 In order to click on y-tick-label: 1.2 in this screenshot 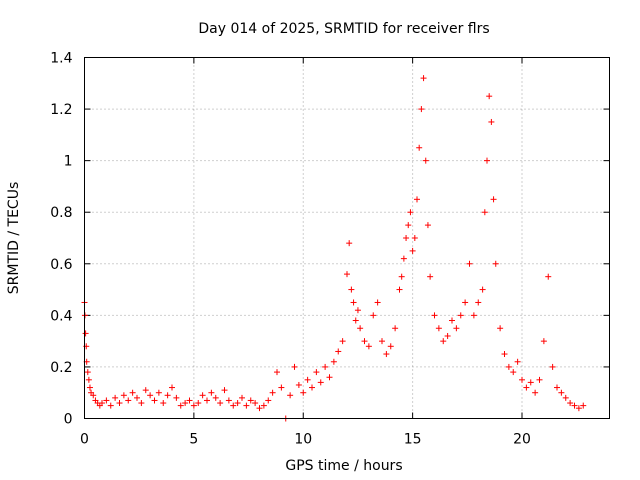, I will do `click(61, 110)`.